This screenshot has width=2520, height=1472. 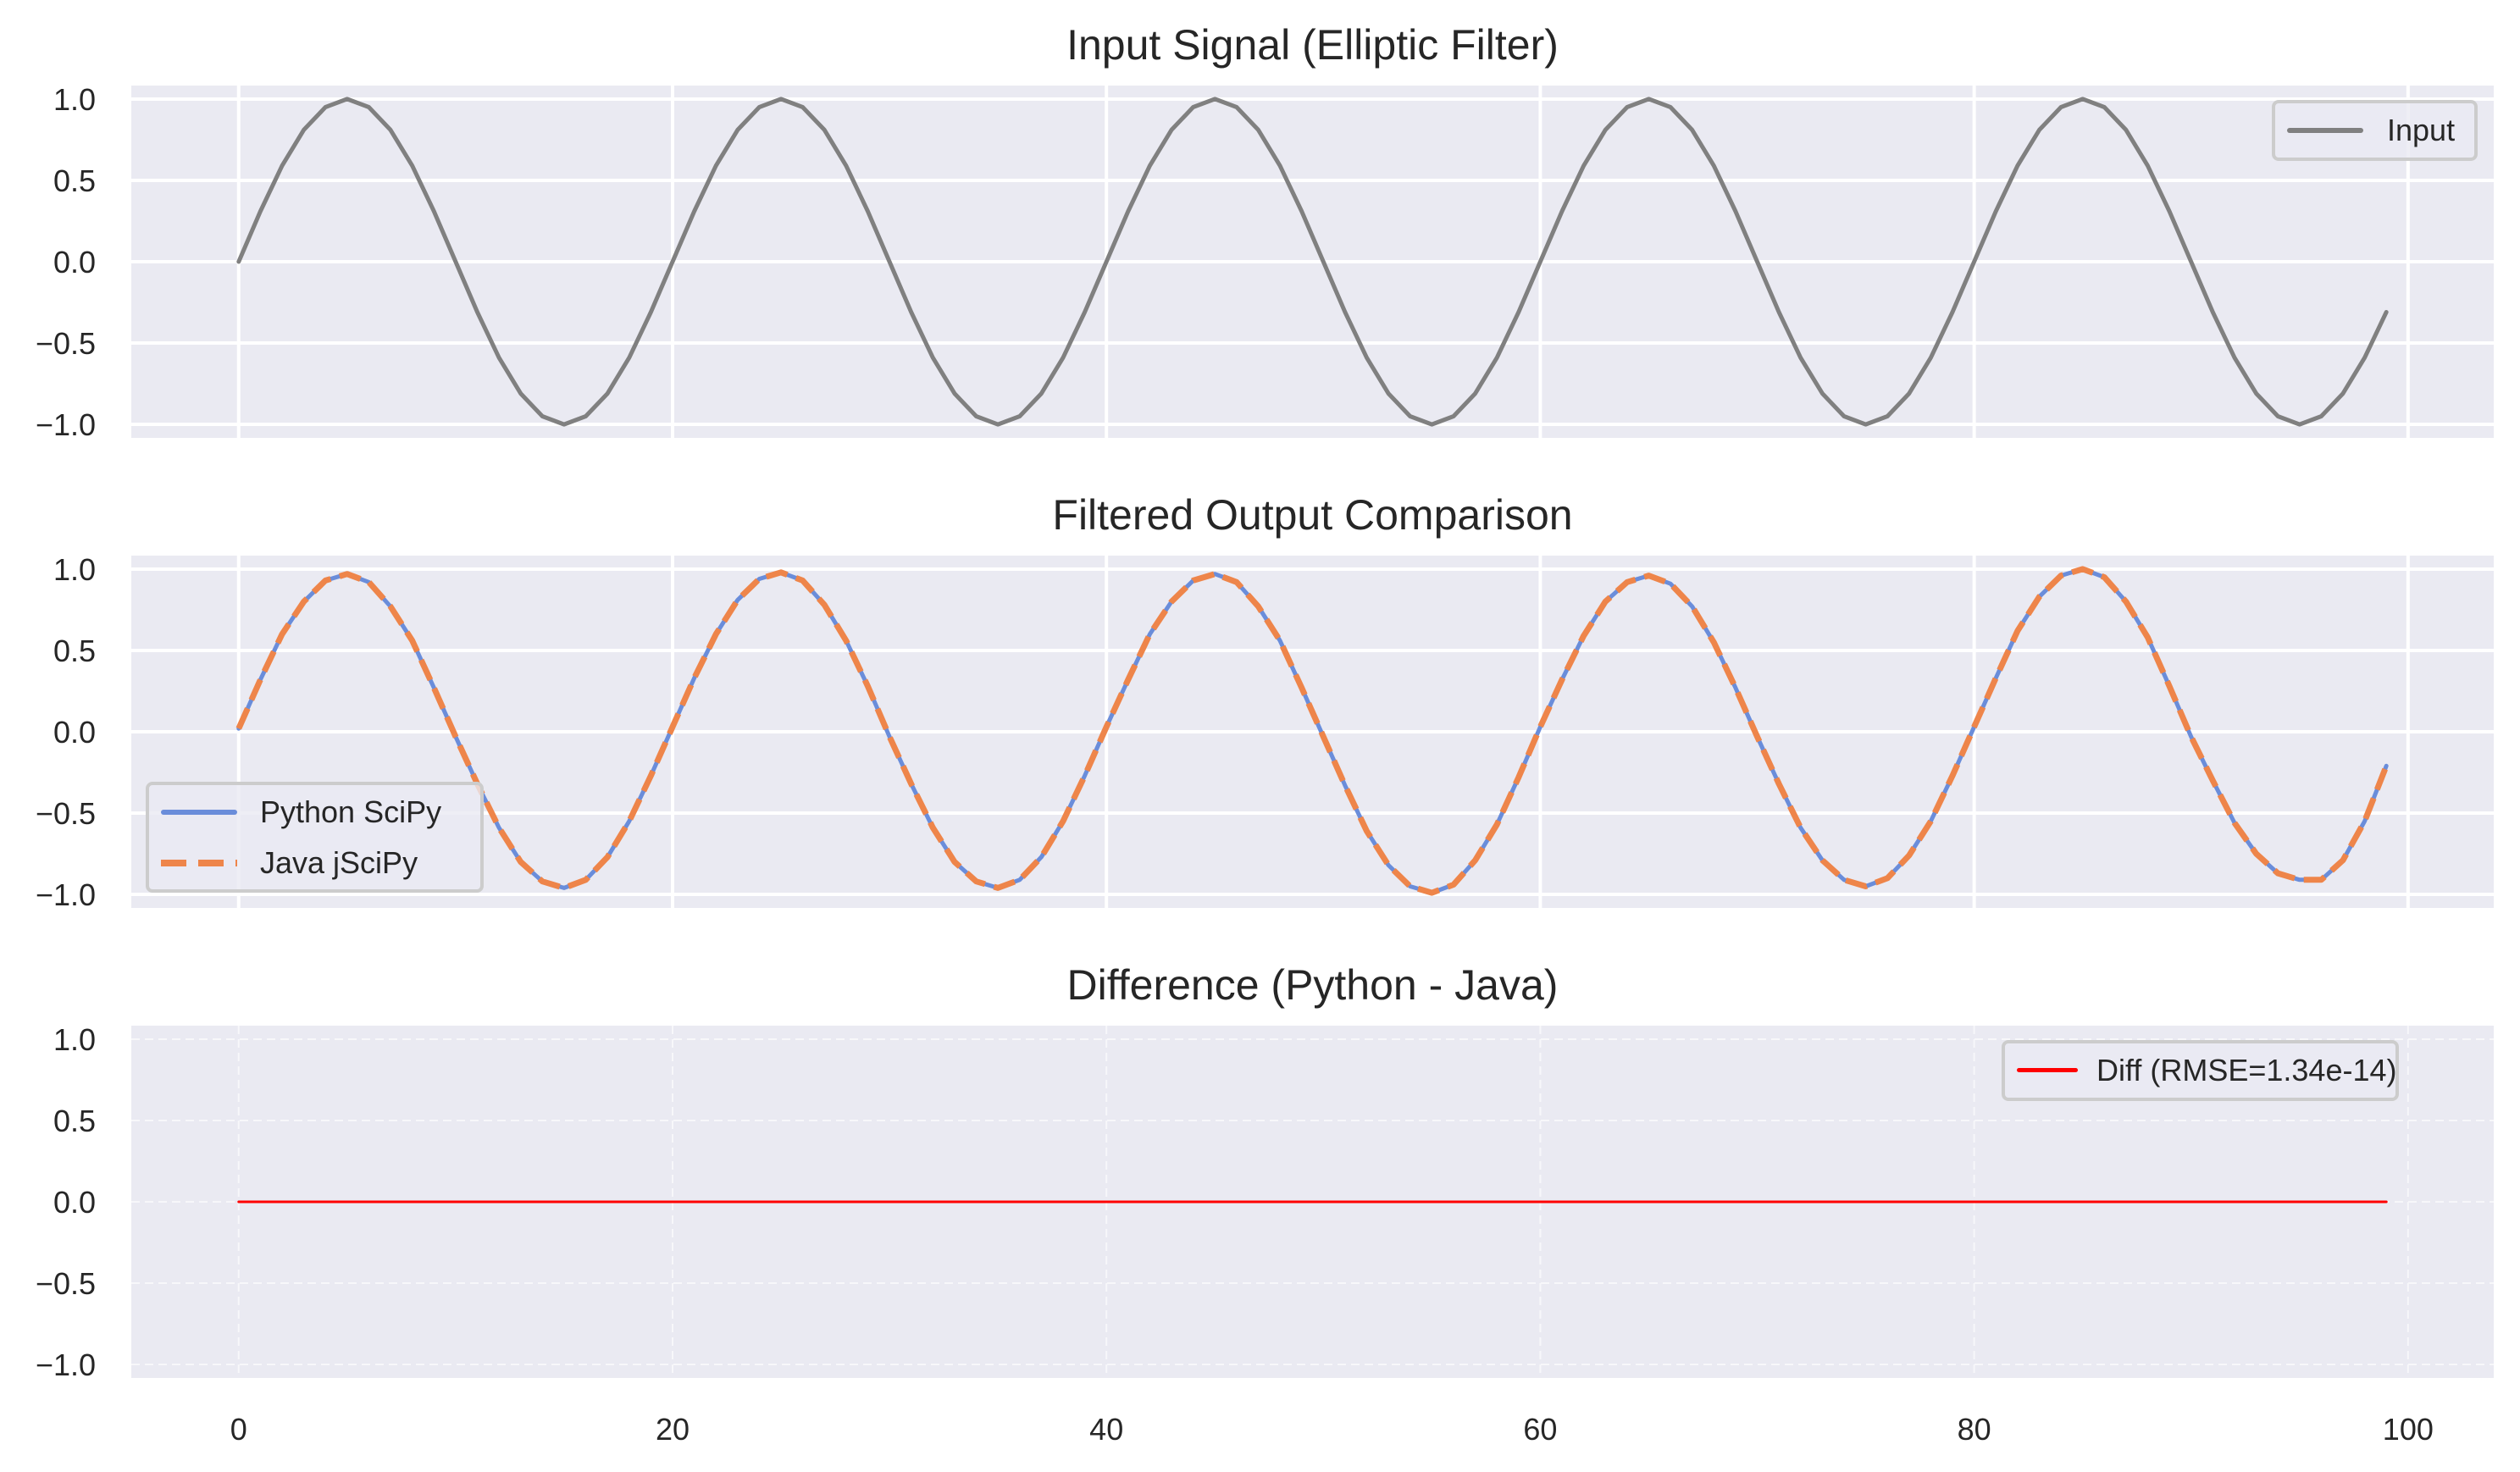 I want to click on legend-entry-diff: Diff (RMSE=1.34e-14), so click(x=2201, y=1070).